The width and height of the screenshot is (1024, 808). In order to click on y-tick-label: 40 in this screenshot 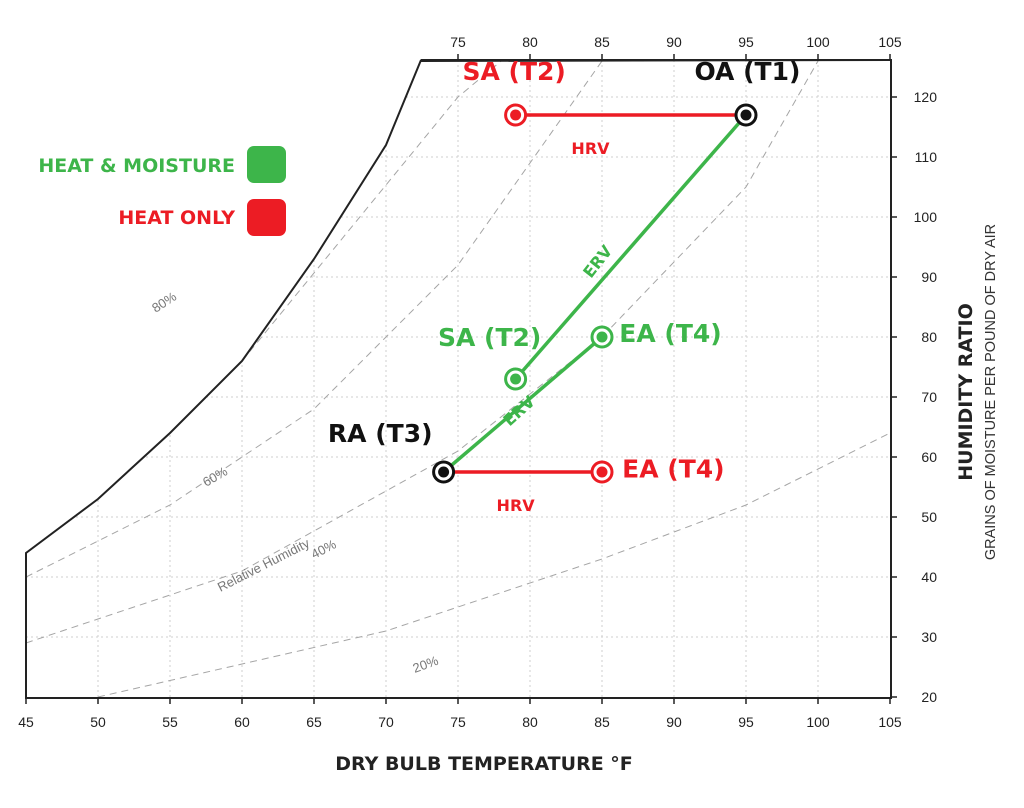, I will do `click(929, 577)`.